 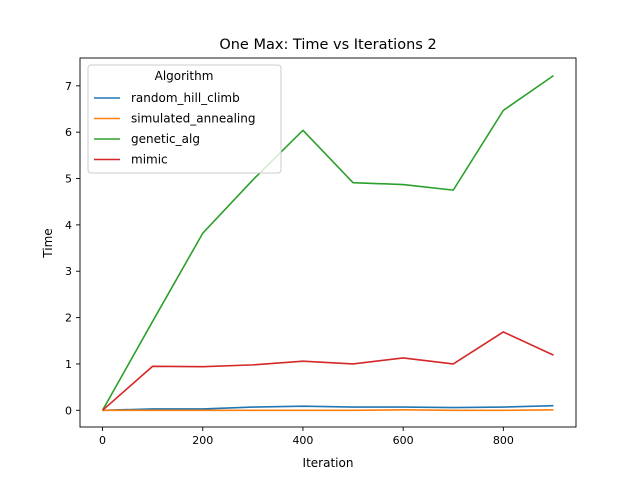 I want to click on legend-label: random_hill_climb, so click(x=185, y=98).